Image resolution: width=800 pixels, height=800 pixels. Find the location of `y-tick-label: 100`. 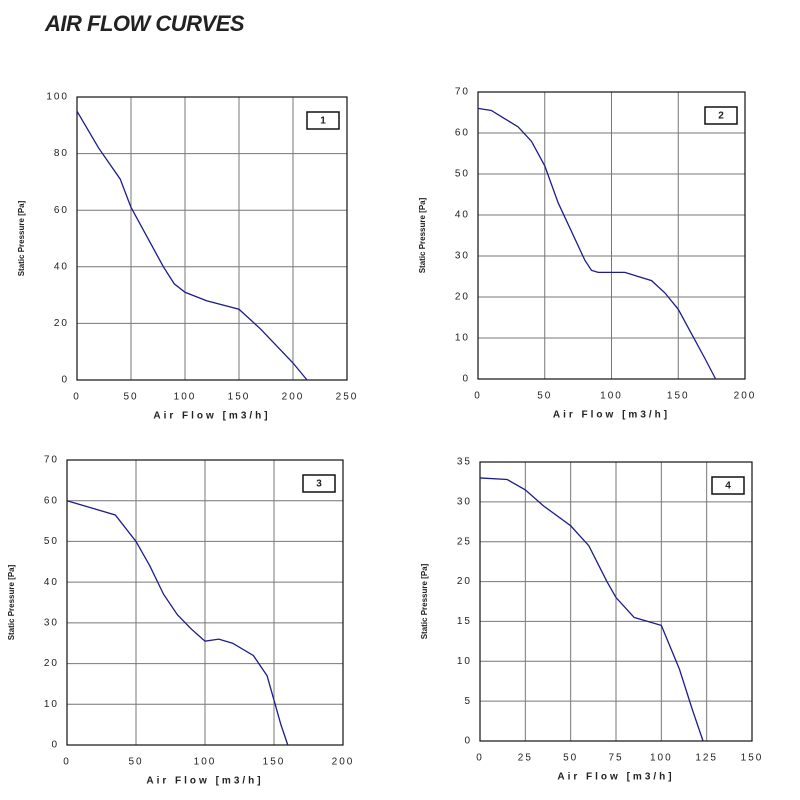

y-tick-label: 100 is located at coordinates (57, 97).